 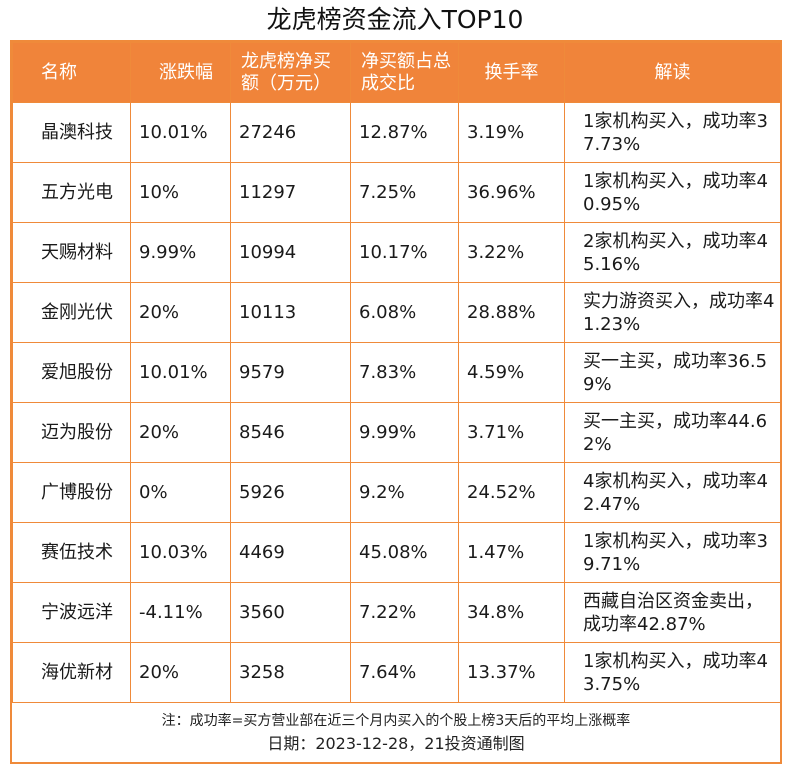 What do you see at coordinates (511, 672) in the screenshot?
I see `cell-turnover: 13.37%` at bounding box center [511, 672].